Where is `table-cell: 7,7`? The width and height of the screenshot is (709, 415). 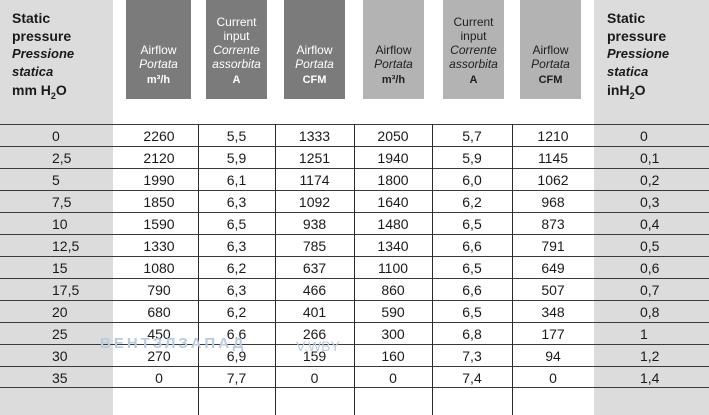
table-cell: 7,7 is located at coordinates (236, 378).